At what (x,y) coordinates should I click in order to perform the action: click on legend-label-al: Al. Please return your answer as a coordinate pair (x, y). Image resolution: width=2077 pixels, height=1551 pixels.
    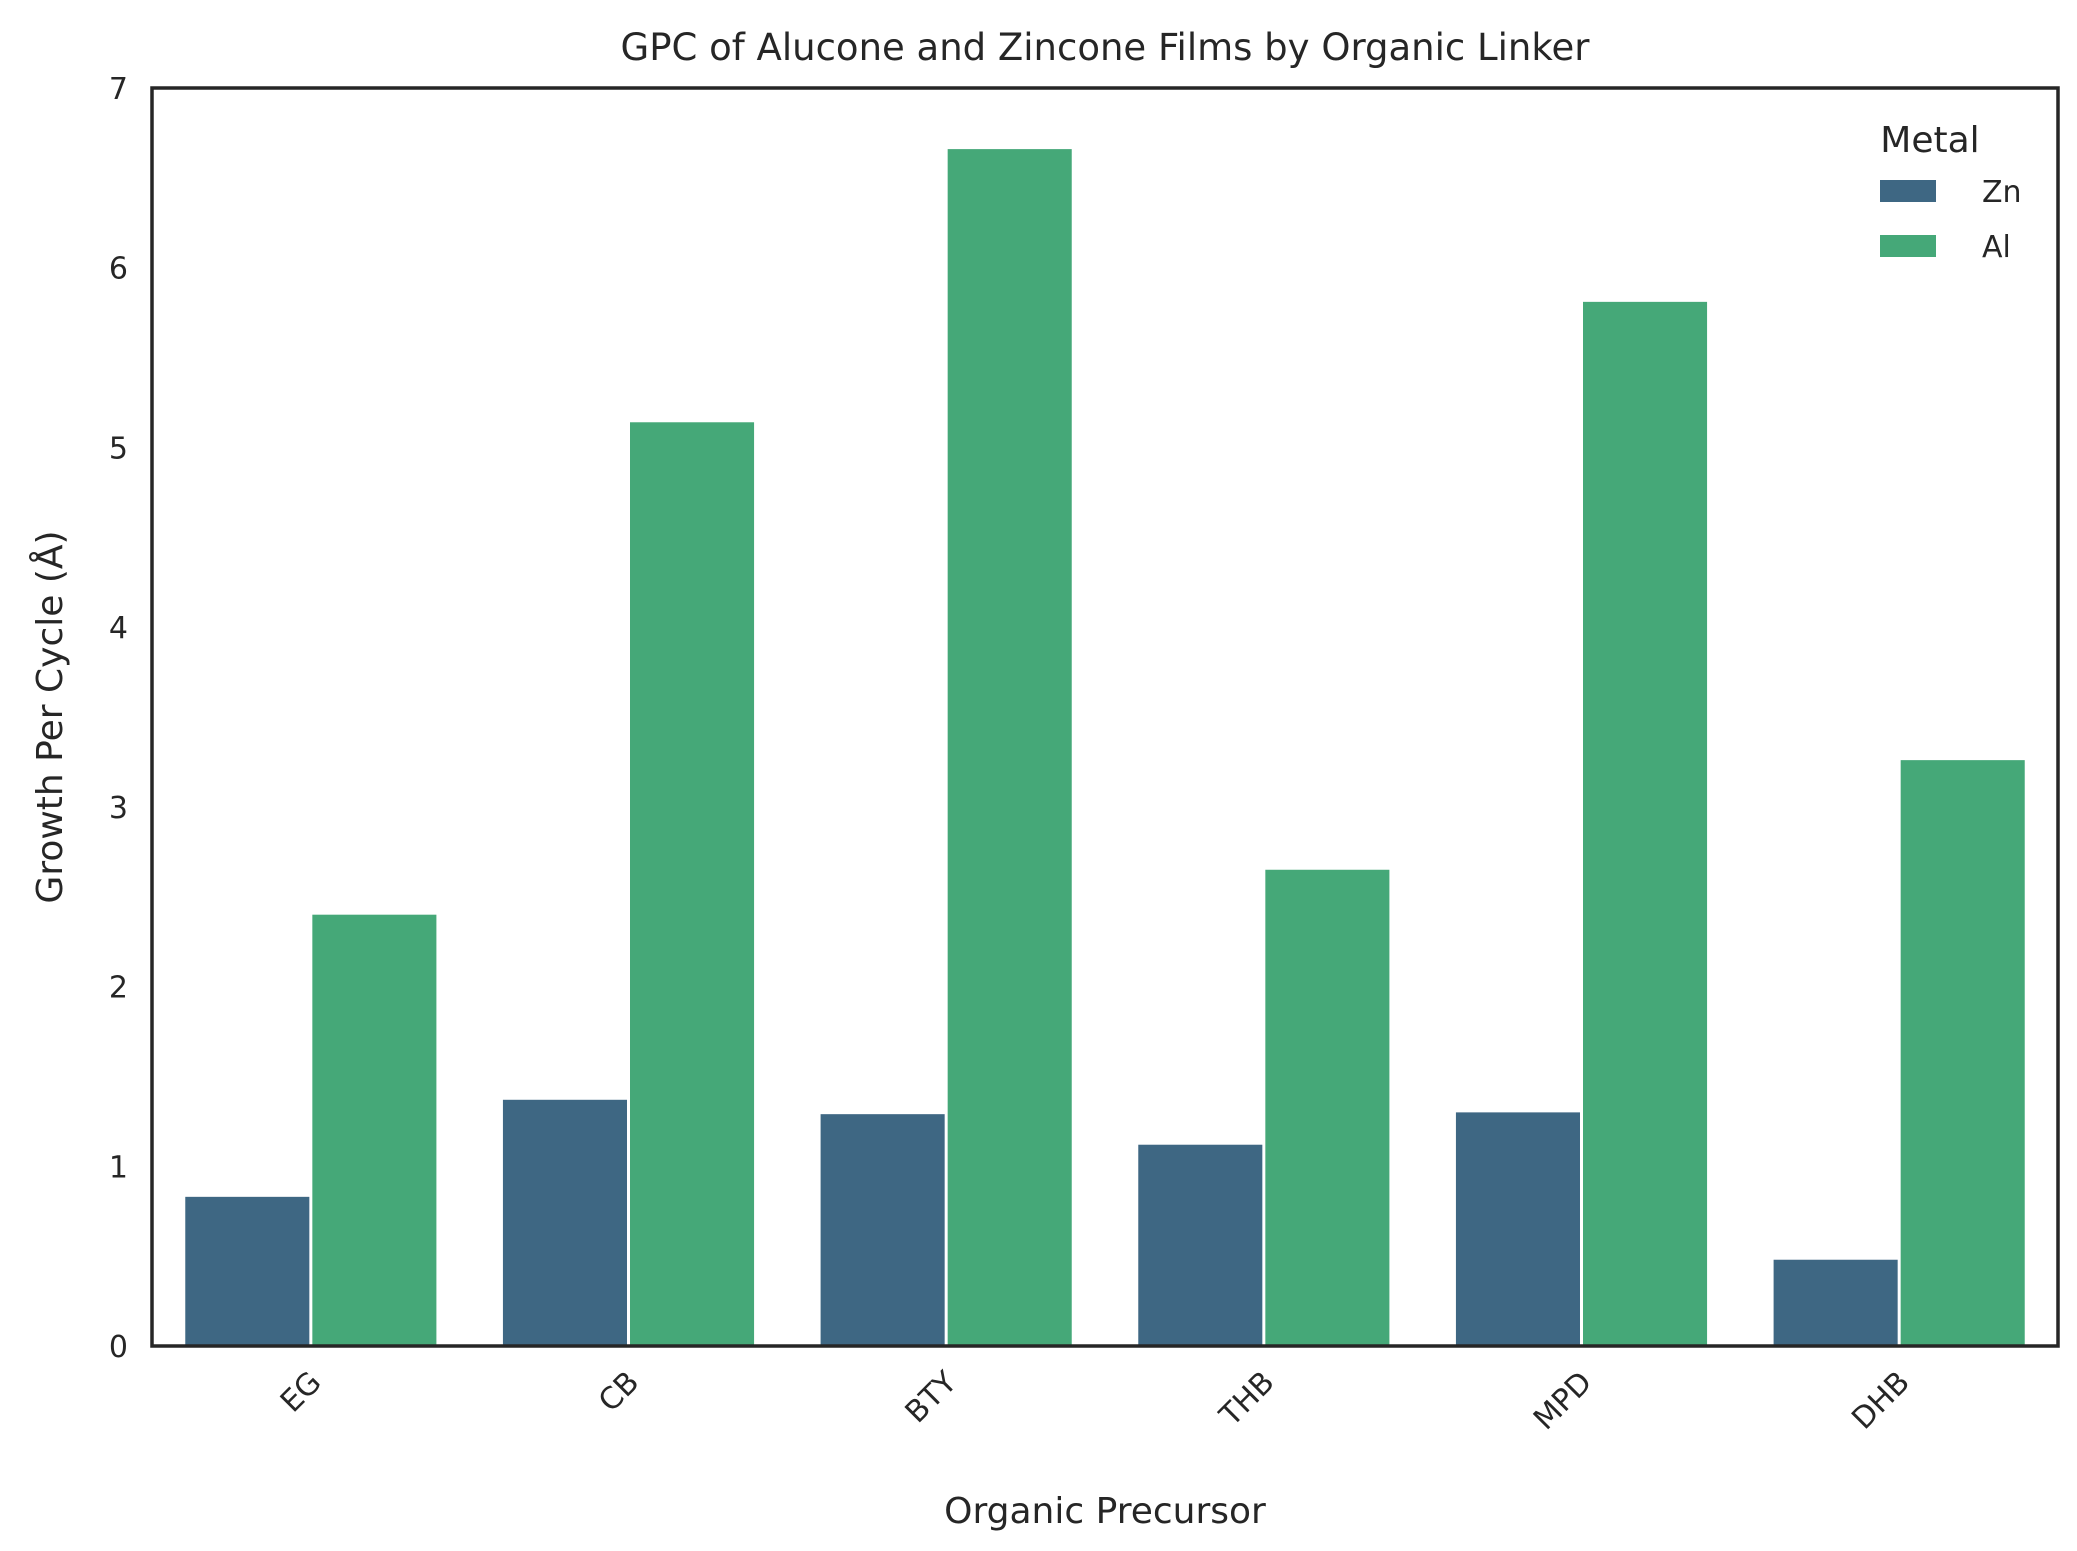
    Looking at the image, I should click on (1996, 247).